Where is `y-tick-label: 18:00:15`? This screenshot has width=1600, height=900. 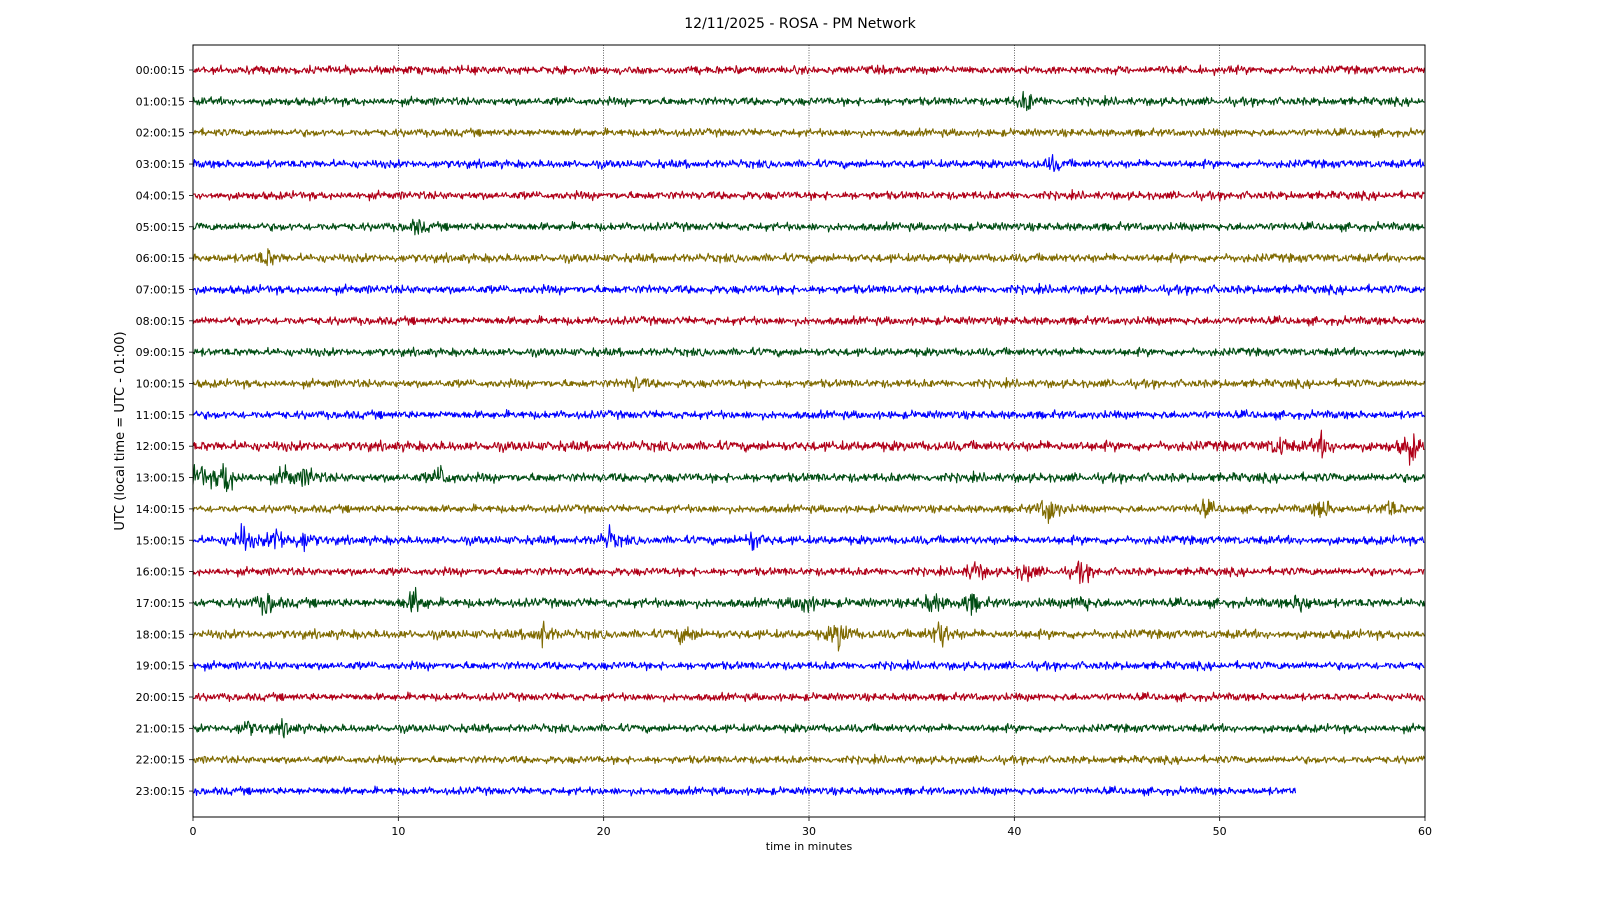 y-tick-label: 18:00:15 is located at coordinates (160, 634).